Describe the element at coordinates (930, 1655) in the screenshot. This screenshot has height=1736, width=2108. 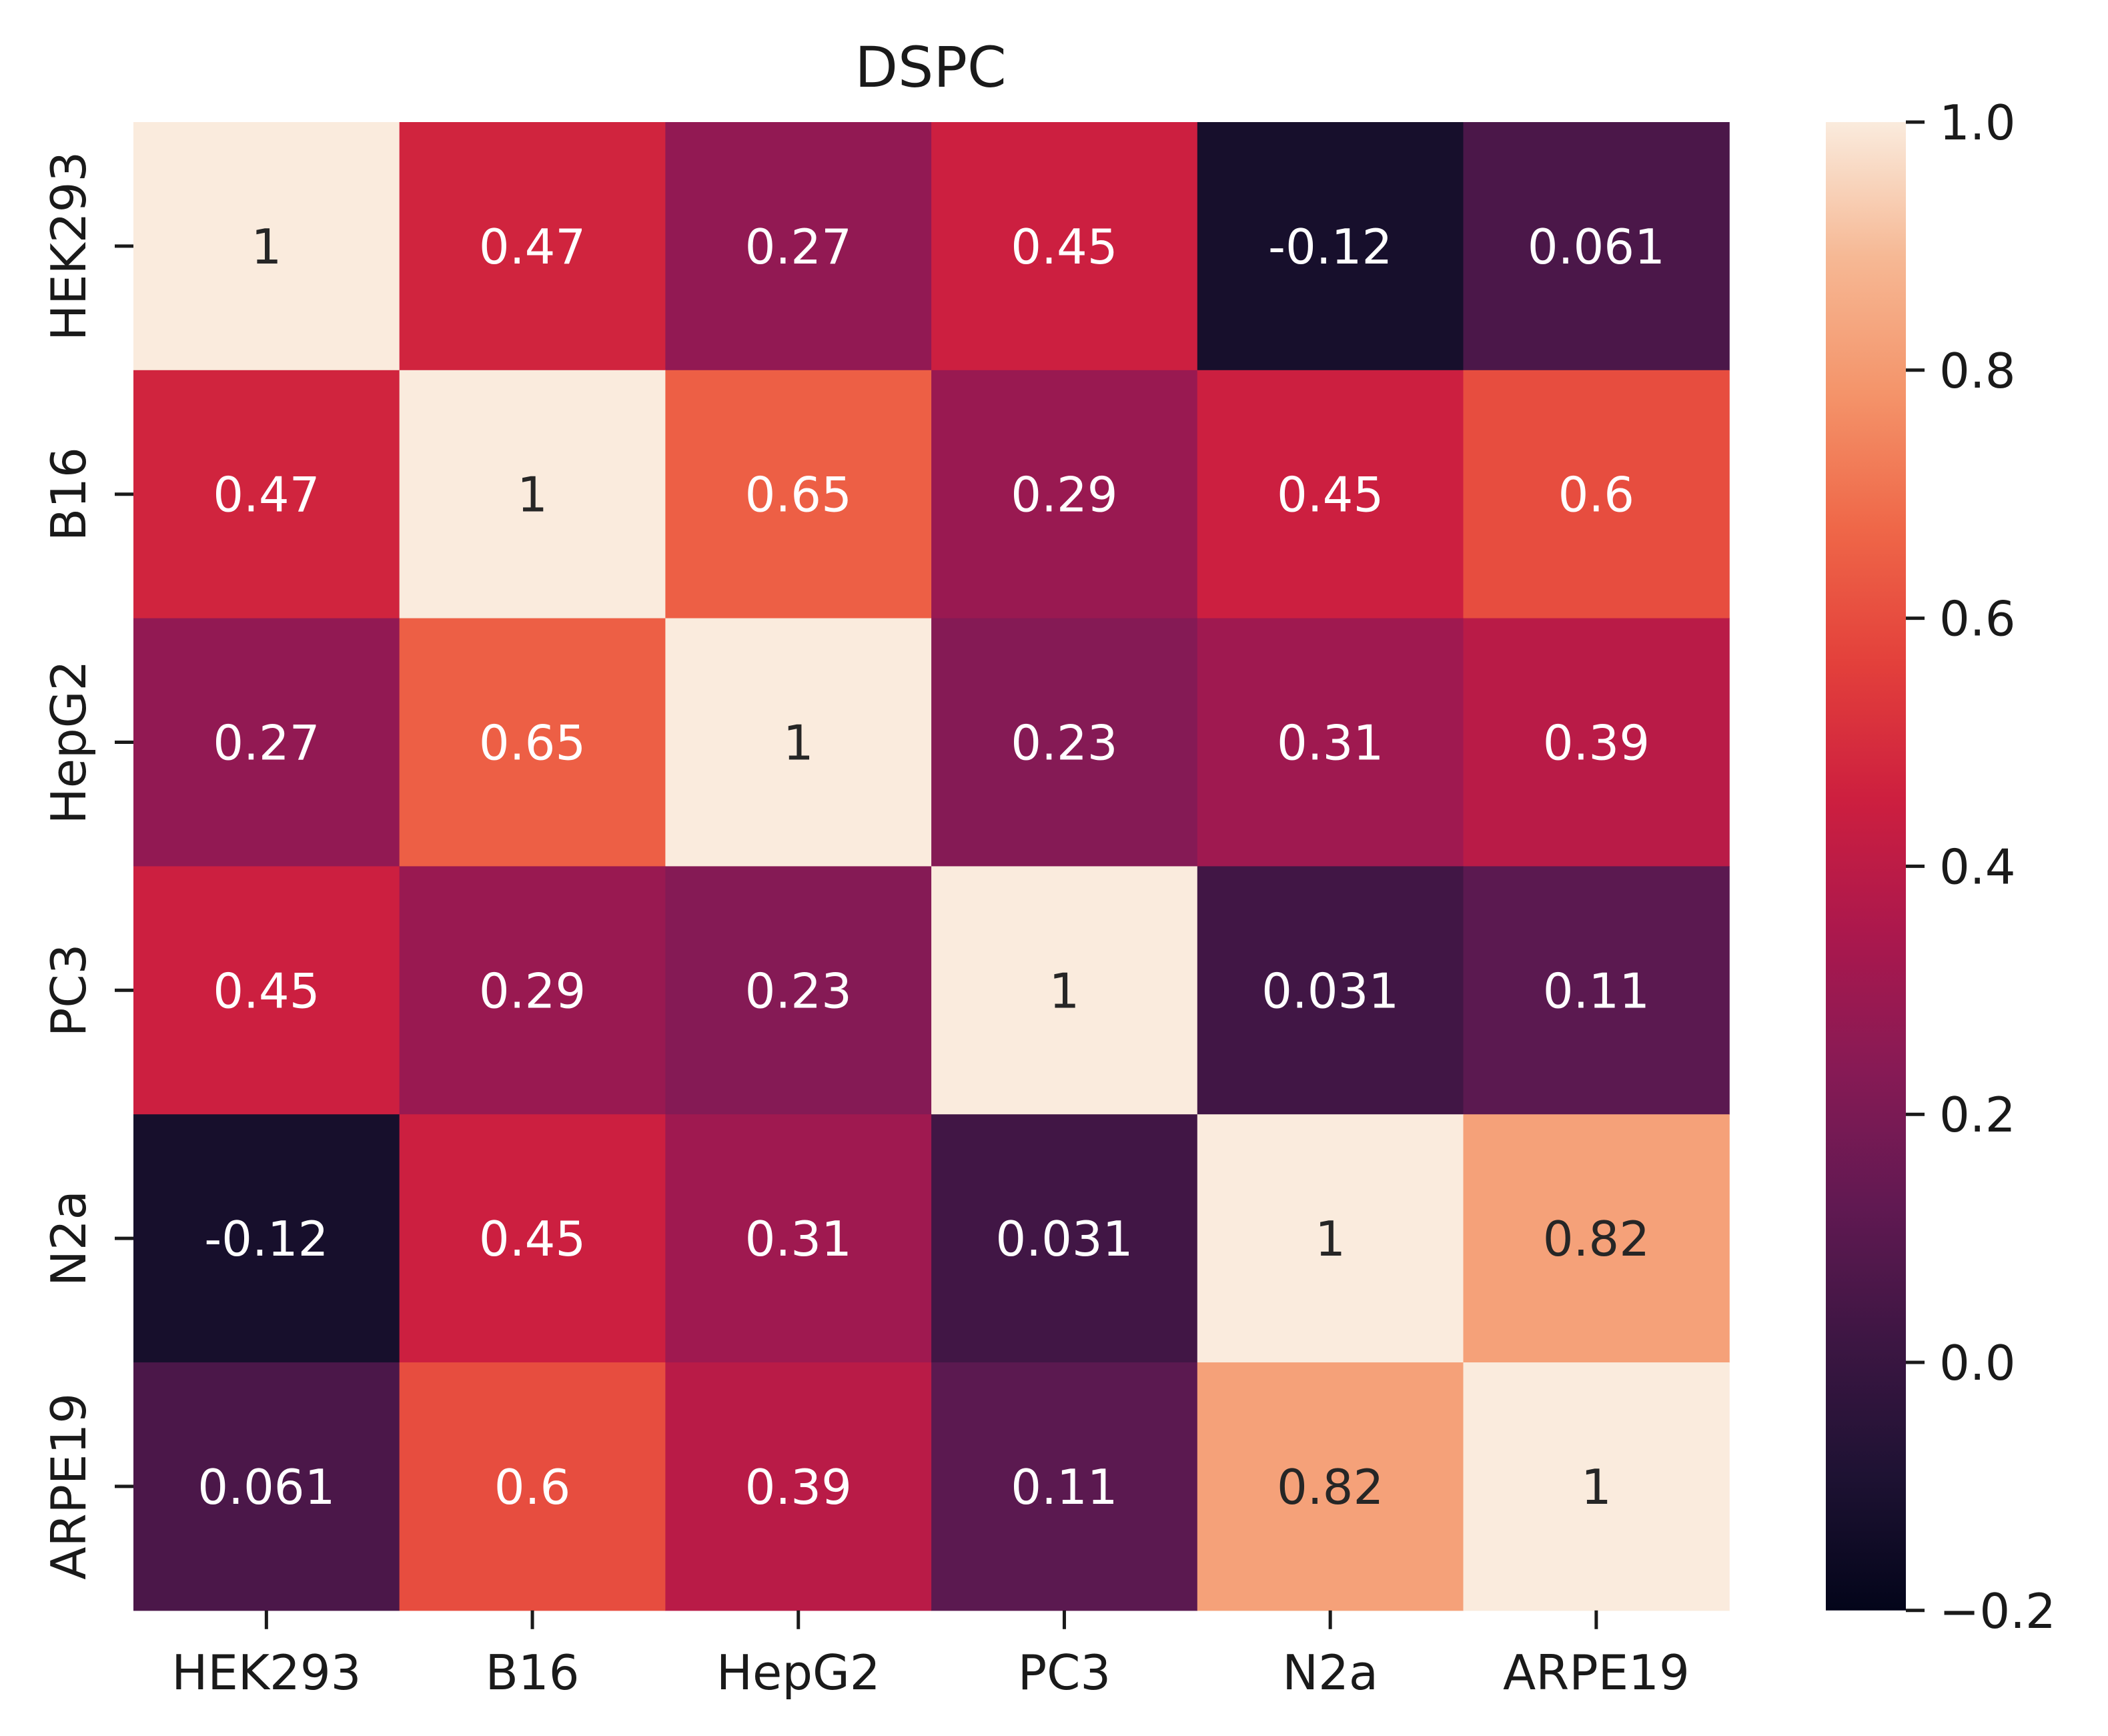
I see `x-axis: HEK293 B16 HepG2 PC3 N2a ARPE19` at that location.